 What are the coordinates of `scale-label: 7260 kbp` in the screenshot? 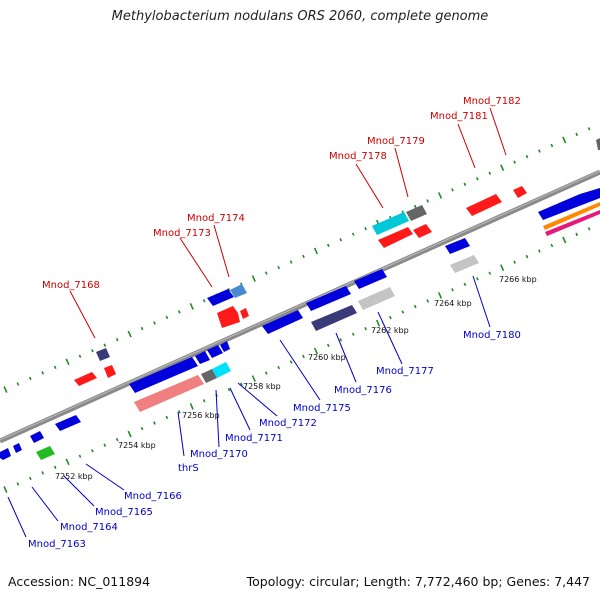 It's located at (327, 357).